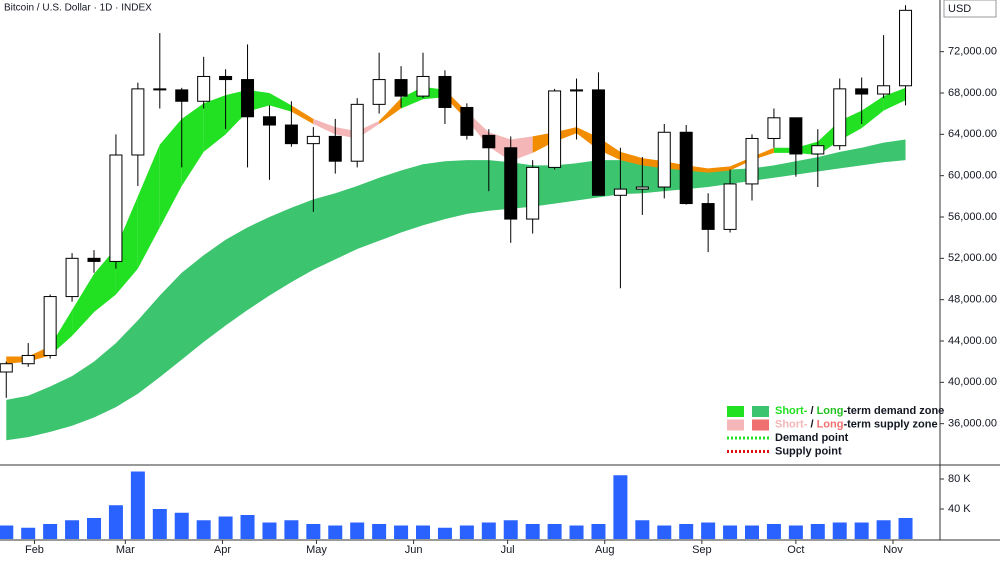 The image size is (1000, 567). What do you see at coordinates (959, 479) in the screenshot?
I see `volume-tick-label: 80 K` at bounding box center [959, 479].